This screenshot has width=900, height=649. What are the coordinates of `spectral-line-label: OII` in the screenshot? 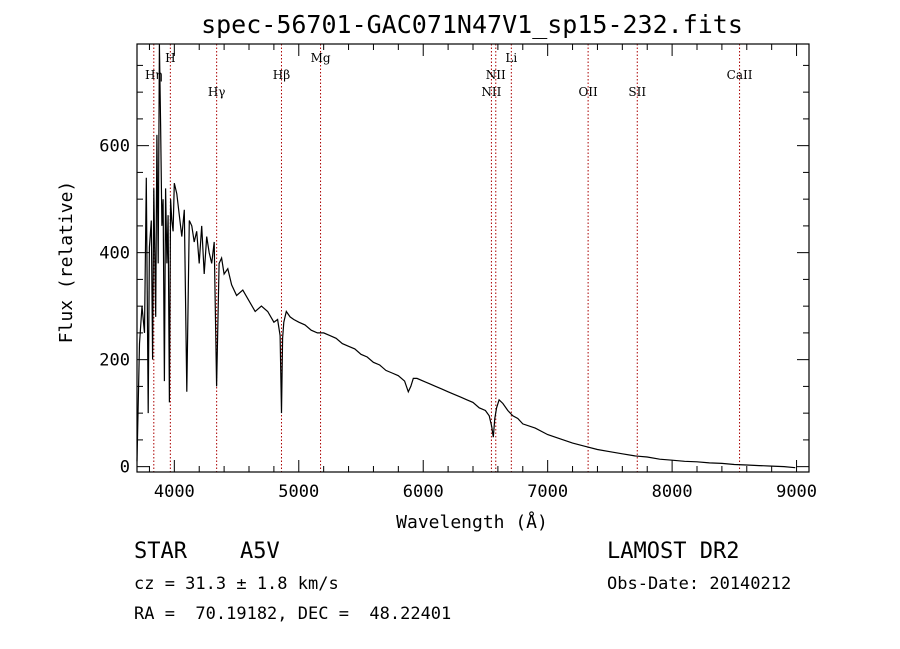 It's located at (588, 92).